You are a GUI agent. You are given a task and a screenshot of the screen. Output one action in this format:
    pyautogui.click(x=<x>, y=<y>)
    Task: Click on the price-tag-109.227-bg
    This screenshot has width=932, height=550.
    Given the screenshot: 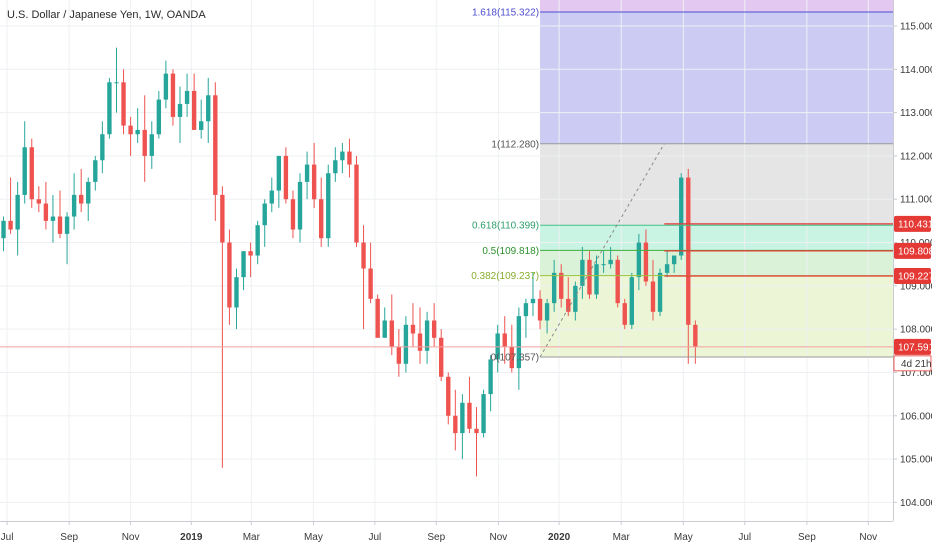 What is the action you would take?
    pyautogui.click(x=912, y=276)
    